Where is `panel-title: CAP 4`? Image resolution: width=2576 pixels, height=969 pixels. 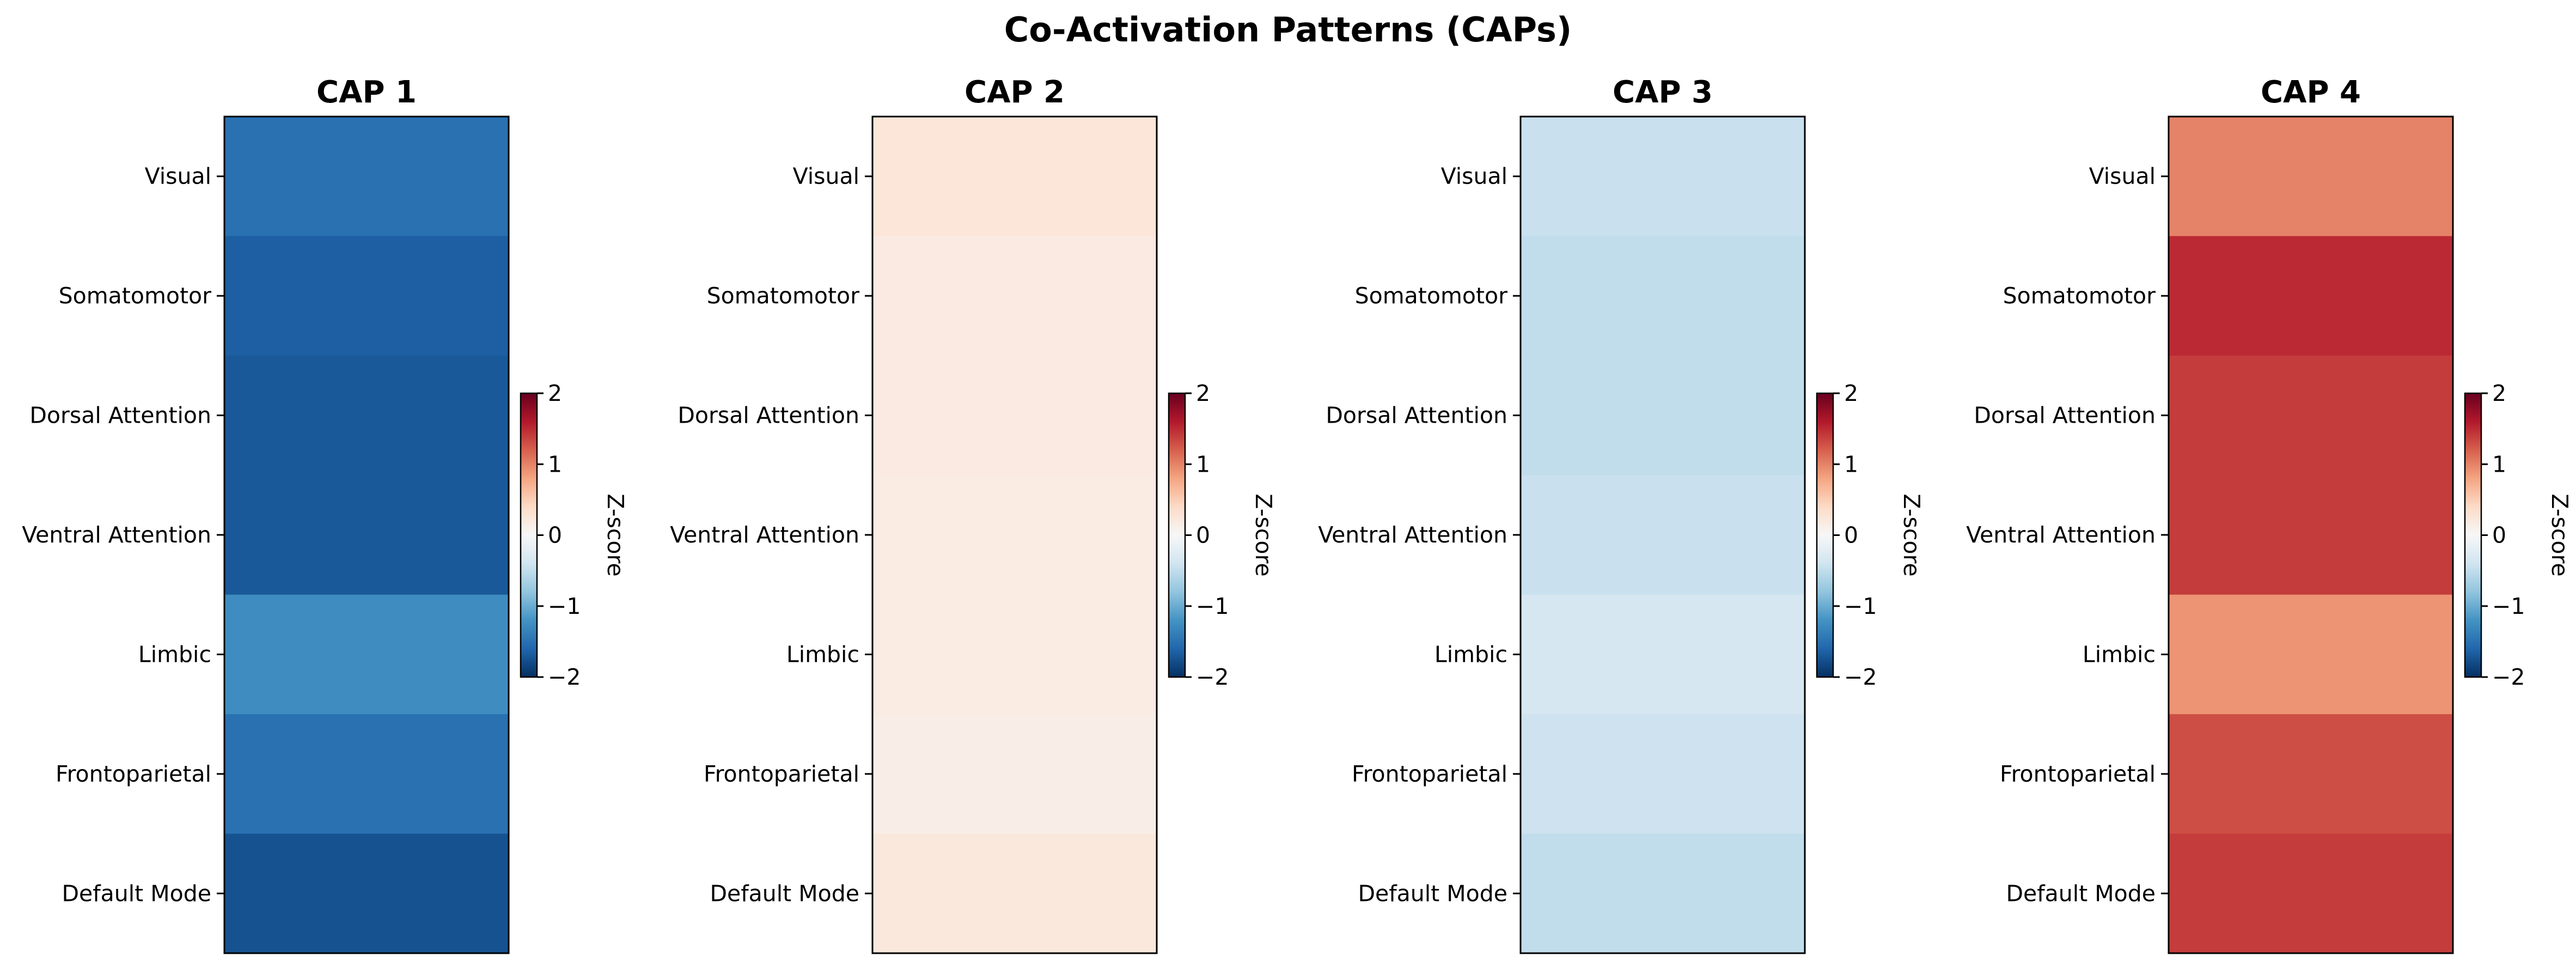 panel-title: CAP 4 is located at coordinates (2311, 92).